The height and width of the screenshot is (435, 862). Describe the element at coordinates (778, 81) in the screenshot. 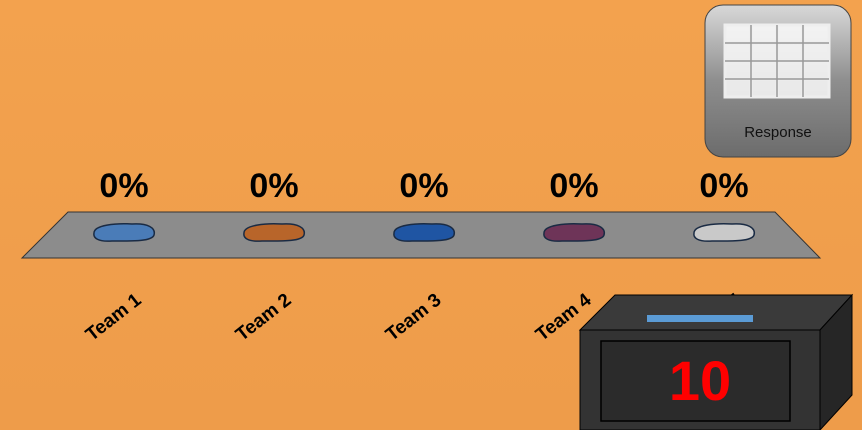

I see `response-button: Response` at that location.